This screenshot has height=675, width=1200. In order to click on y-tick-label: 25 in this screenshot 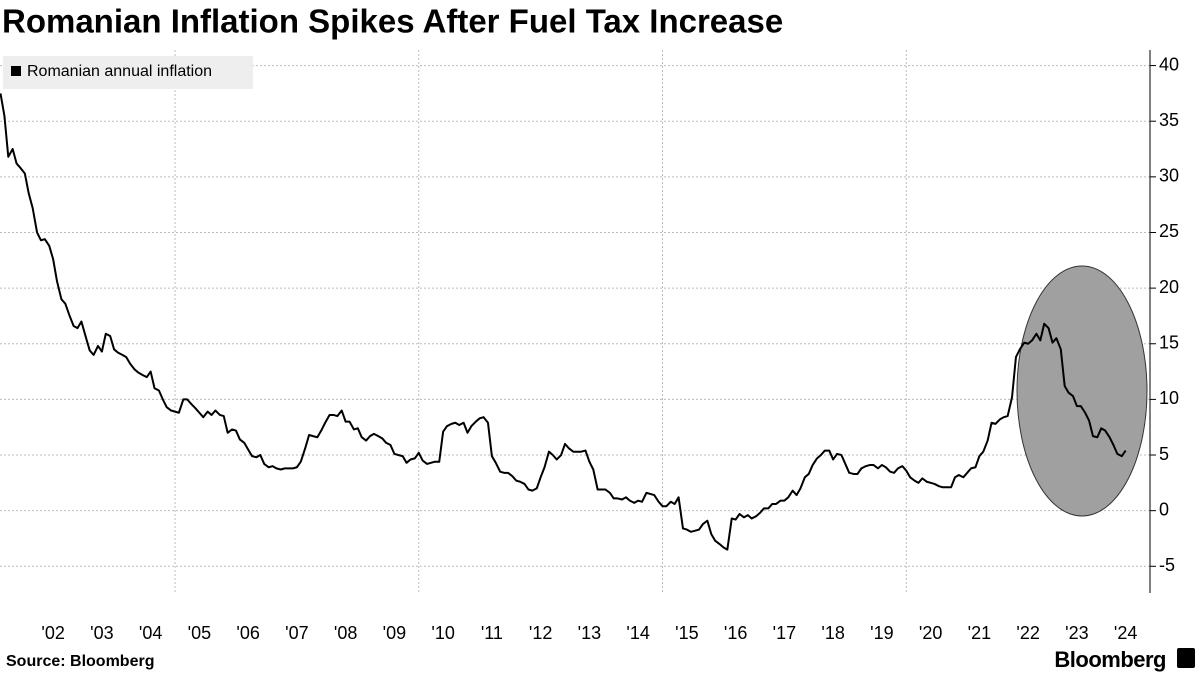, I will do `click(1169, 231)`.